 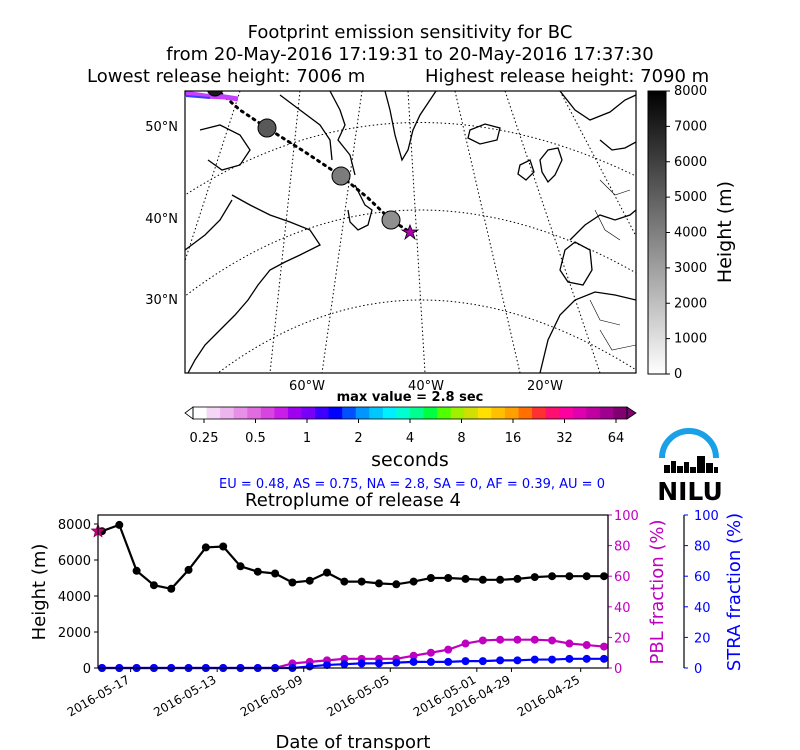 I want to click on chart-stra-tick-label: 40, so click(x=702, y=608).